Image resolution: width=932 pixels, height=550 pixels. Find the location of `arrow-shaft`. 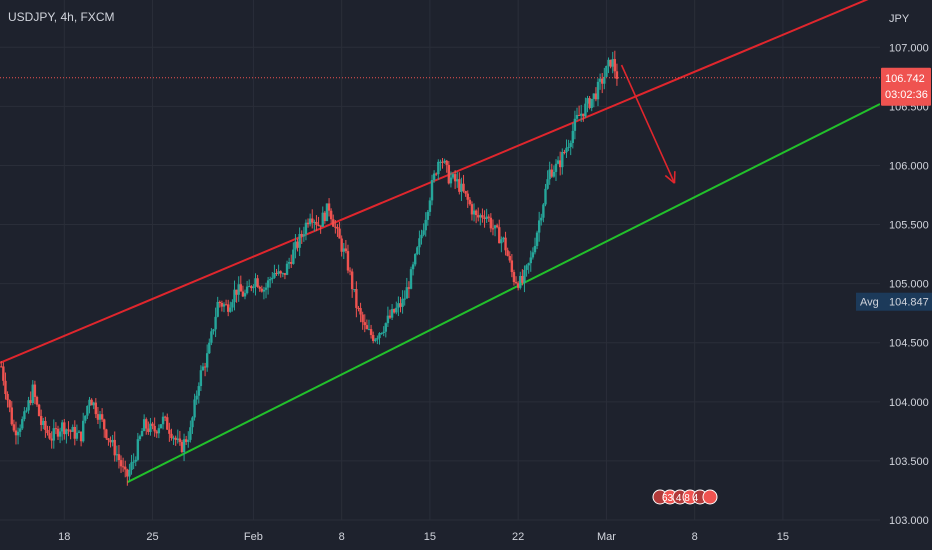

arrow-shaft is located at coordinates (648, 124).